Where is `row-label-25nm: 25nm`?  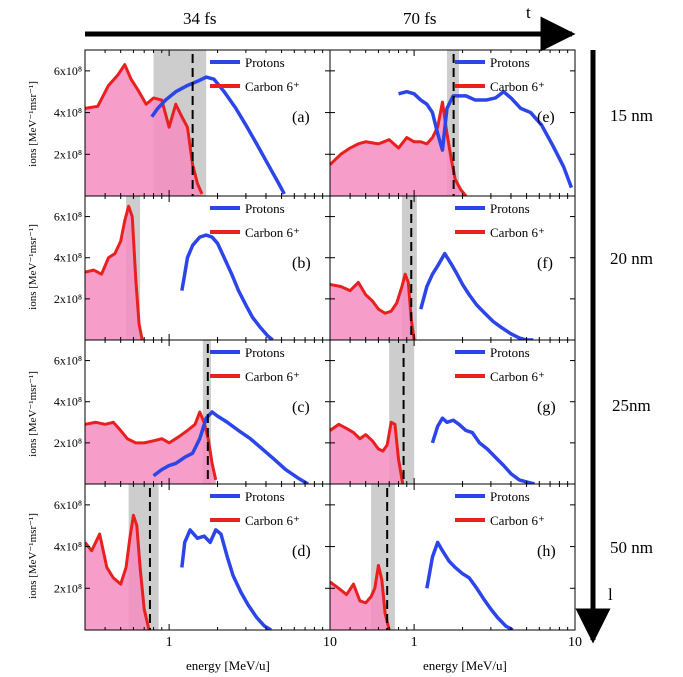
row-label-25nm: 25nm is located at coordinates (631, 405).